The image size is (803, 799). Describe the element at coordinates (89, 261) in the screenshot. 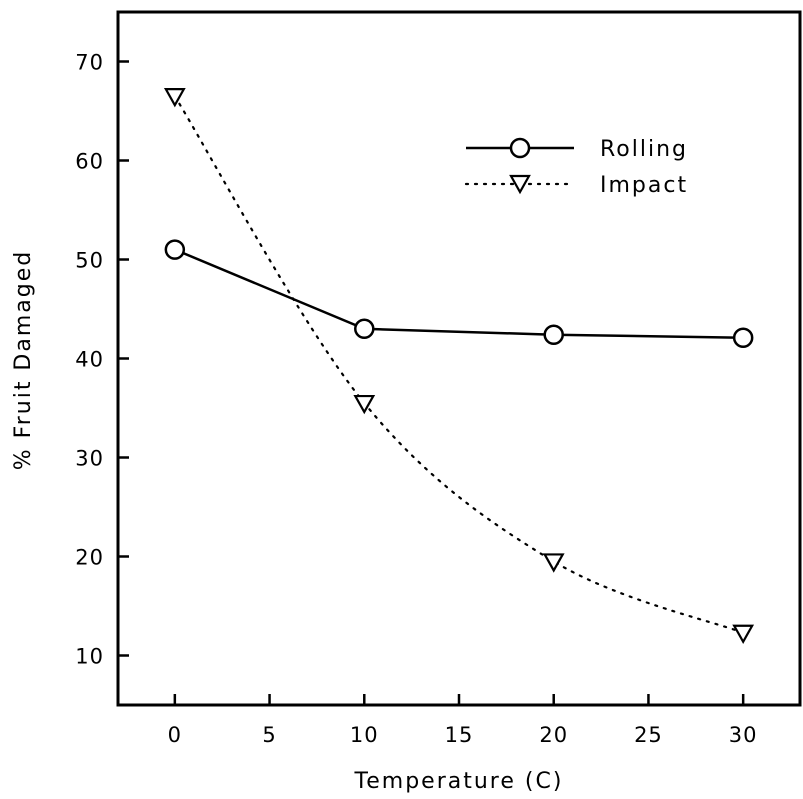

I see `y-tick-label: 50` at that location.